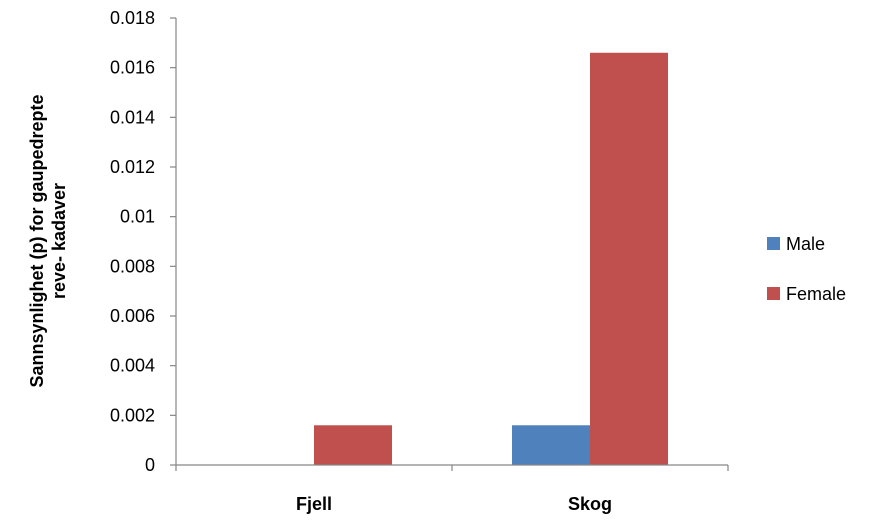 This screenshot has height=523, width=870. What do you see at coordinates (132, 366) in the screenshot?
I see `y-tick-label: 0.004` at bounding box center [132, 366].